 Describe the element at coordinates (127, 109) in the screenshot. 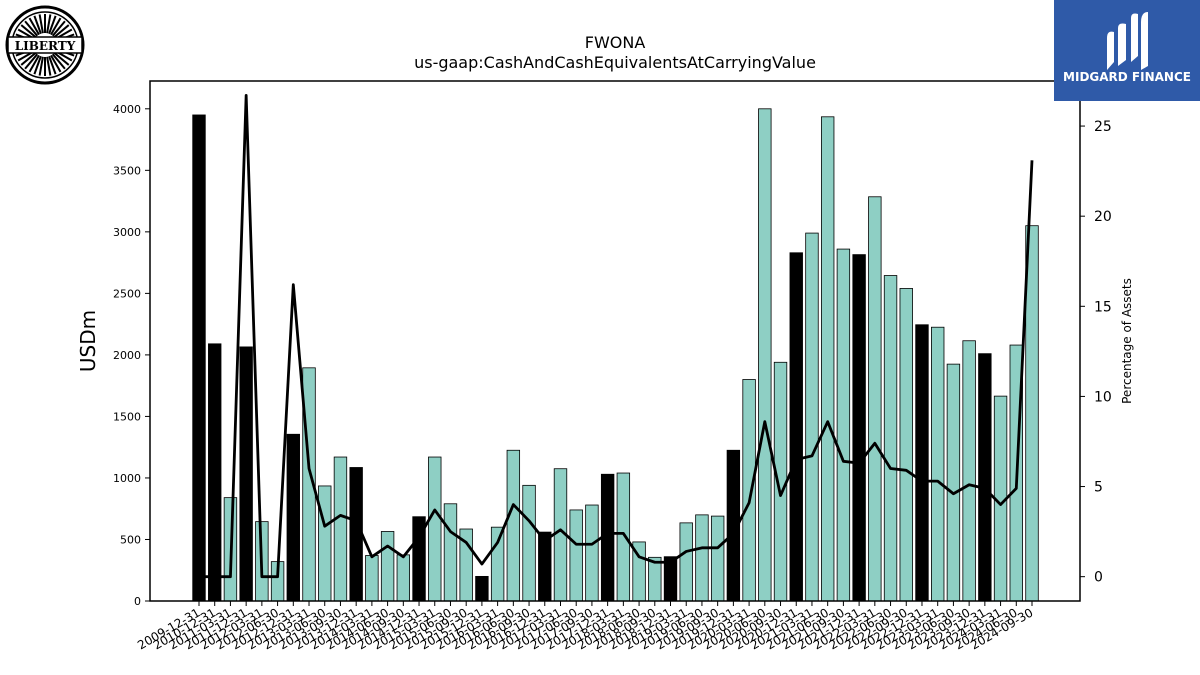

I see `y-tick-label: 4000` at that location.